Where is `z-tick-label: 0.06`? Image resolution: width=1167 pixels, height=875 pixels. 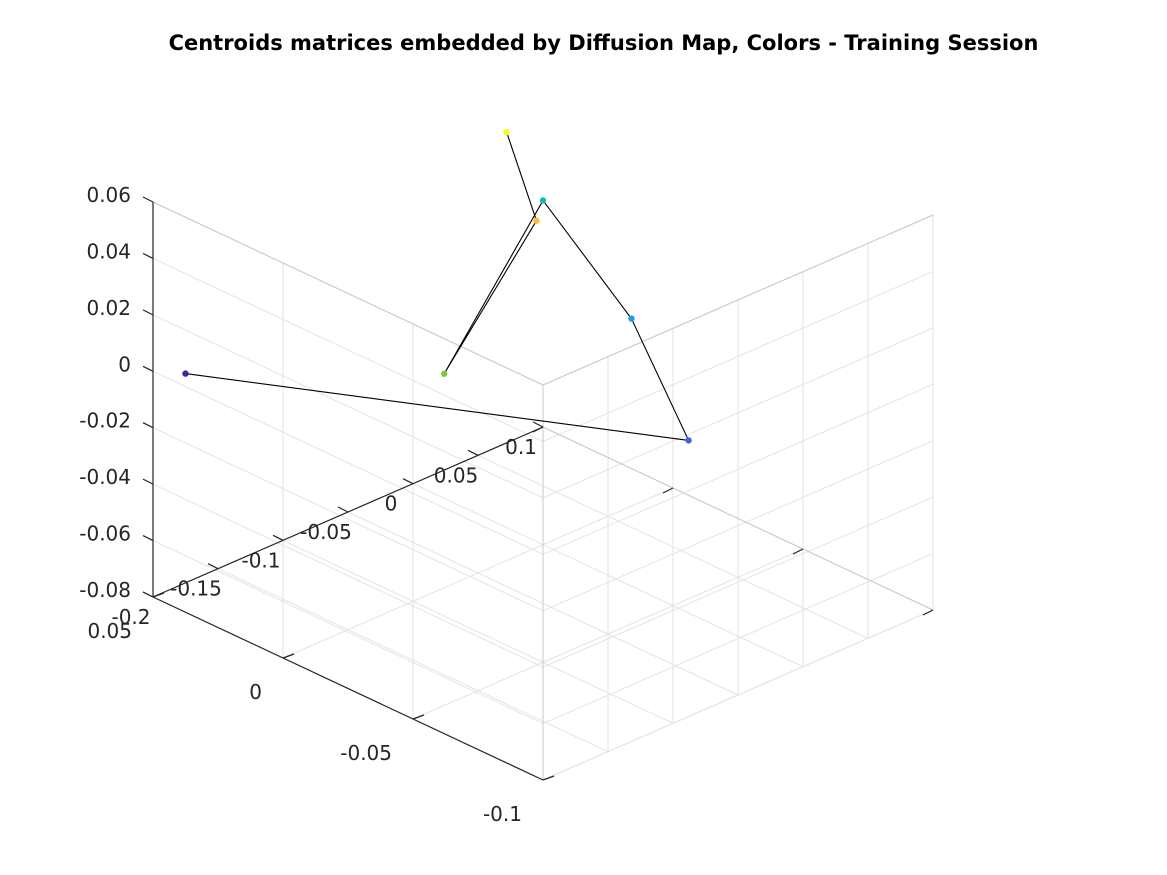 z-tick-label: 0.06 is located at coordinates (108, 195).